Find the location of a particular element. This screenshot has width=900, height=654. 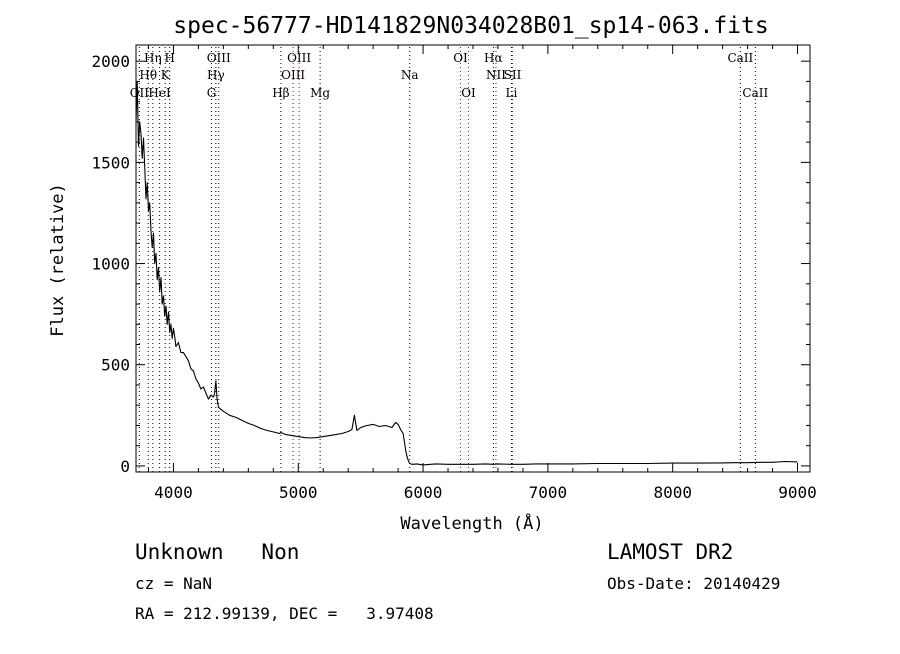

line-marker-label-3: K is located at coordinates (166, 75).